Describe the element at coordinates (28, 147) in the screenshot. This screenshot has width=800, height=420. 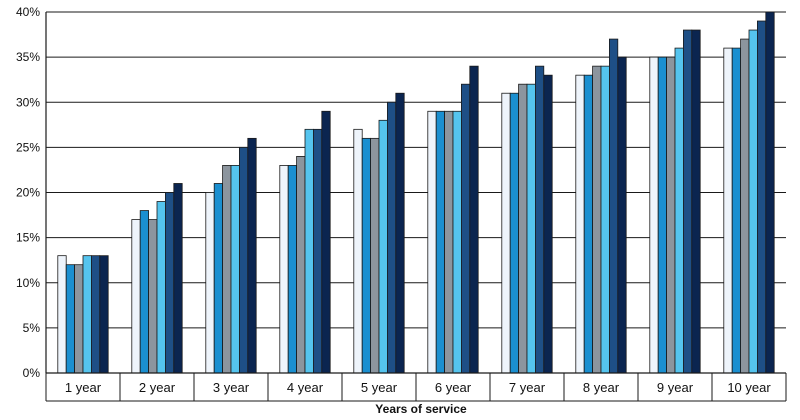
I see `y-tick-label: 25%` at that location.